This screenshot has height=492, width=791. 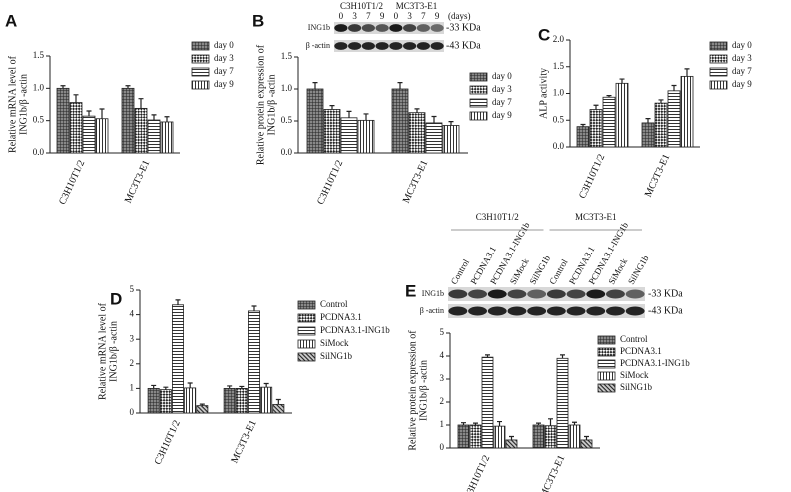 What do you see at coordinates (544, 34) in the screenshot?
I see `panel-letter: C` at bounding box center [544, 34].